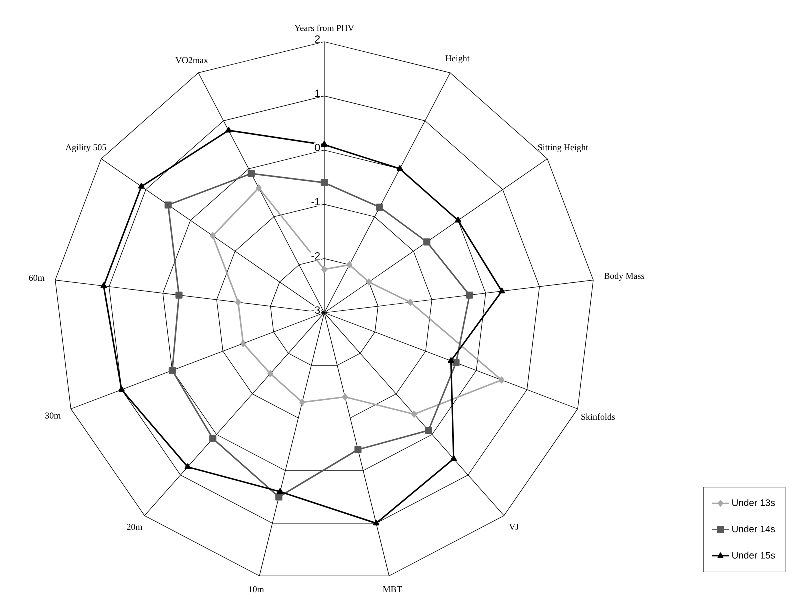  Describe the element at coordinates (135, 527) in the screenshot. I see `spoke-label: 20m` at that location.